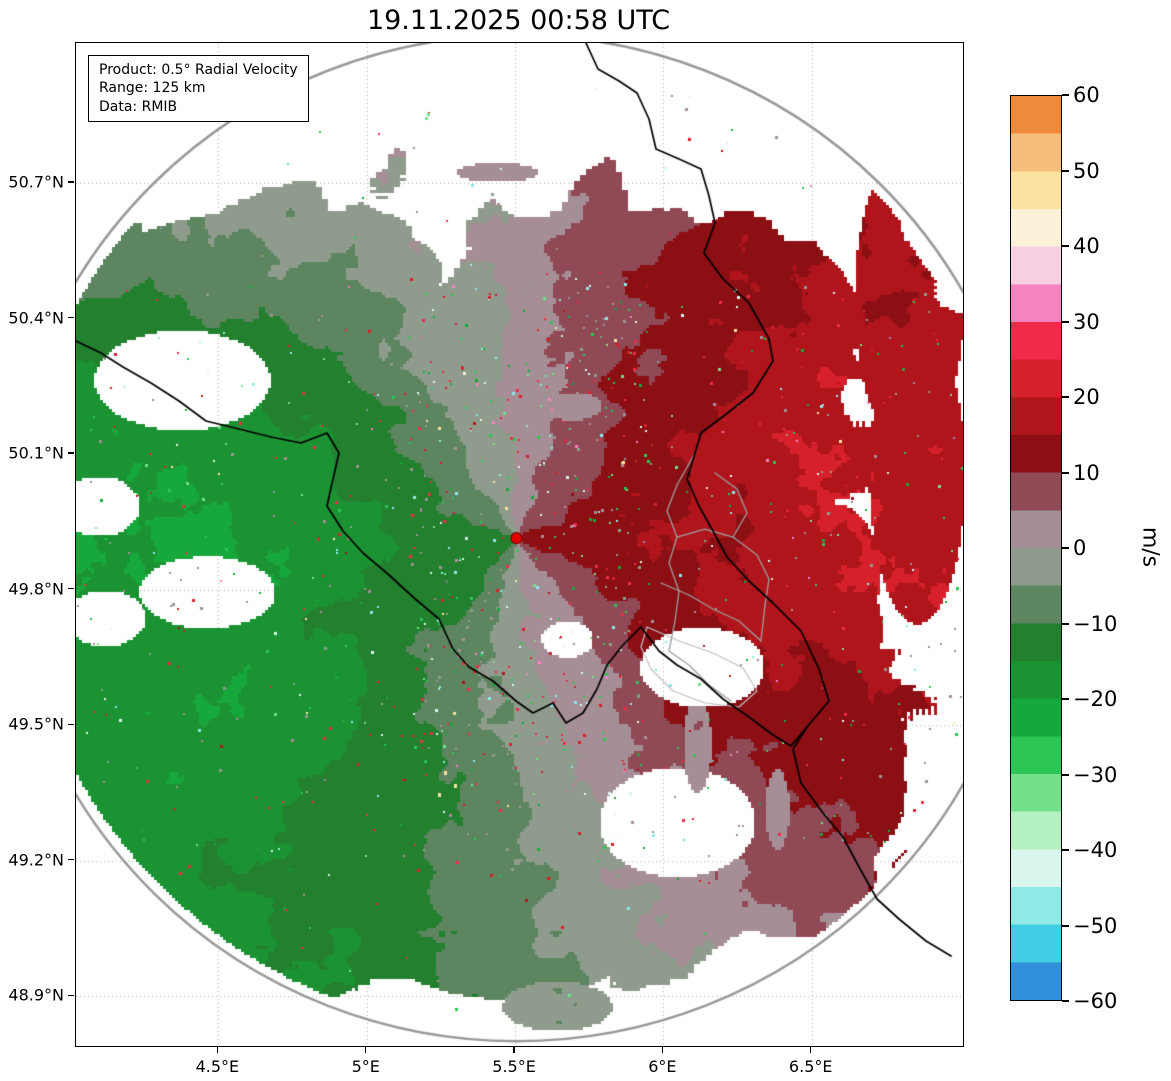  Describe the element at coordinates (1086, 472) in the screenshot. I see `colorbar-tick-label: 10` at that location.